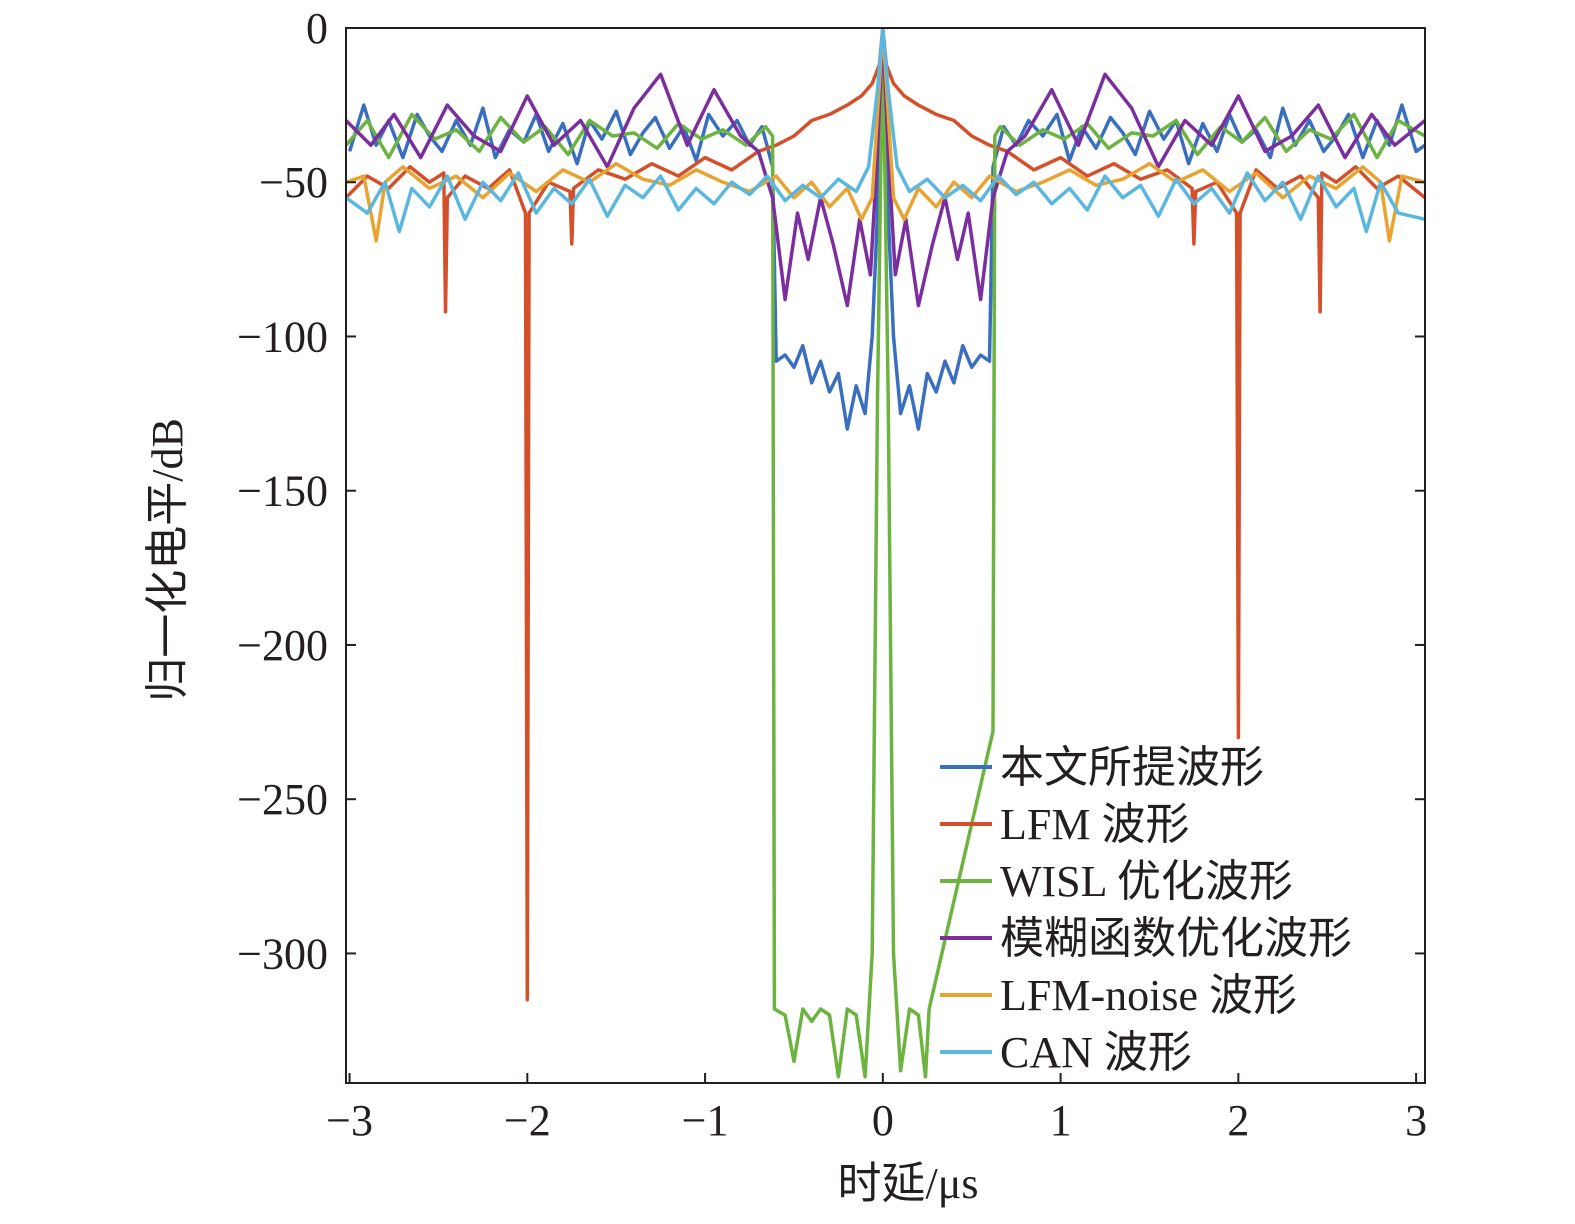 Image resolution: width=1575 pixels, height=1224 pixels. Describe the element at coordinates (293, 182) in the screenshot. I see `y-tick-label: −50` at that location.